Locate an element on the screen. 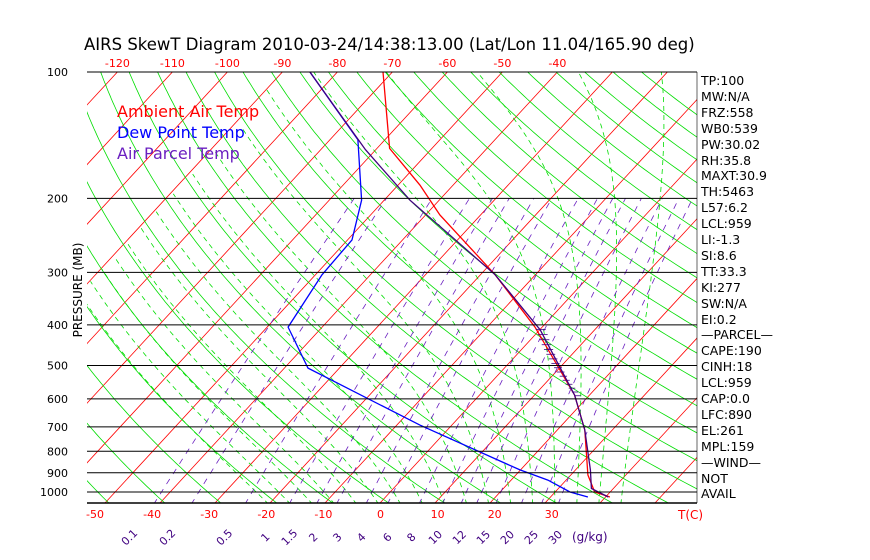 Image resolution: width=870 pixels, height=560 pixels. stat-item: CAPE:190 is located at coordinates (731, 351).